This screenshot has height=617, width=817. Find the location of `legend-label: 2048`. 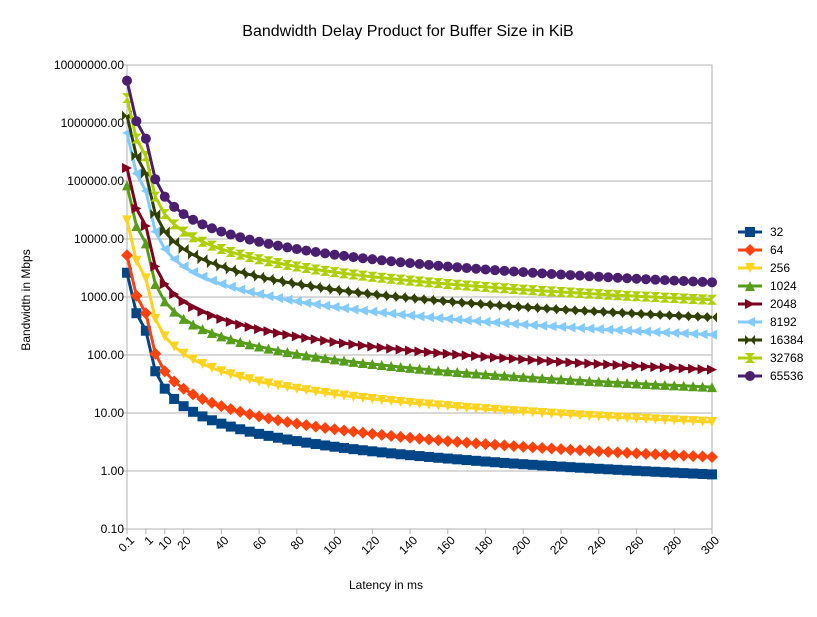

legend-label: 2048 is located at coordinates (783, 304).